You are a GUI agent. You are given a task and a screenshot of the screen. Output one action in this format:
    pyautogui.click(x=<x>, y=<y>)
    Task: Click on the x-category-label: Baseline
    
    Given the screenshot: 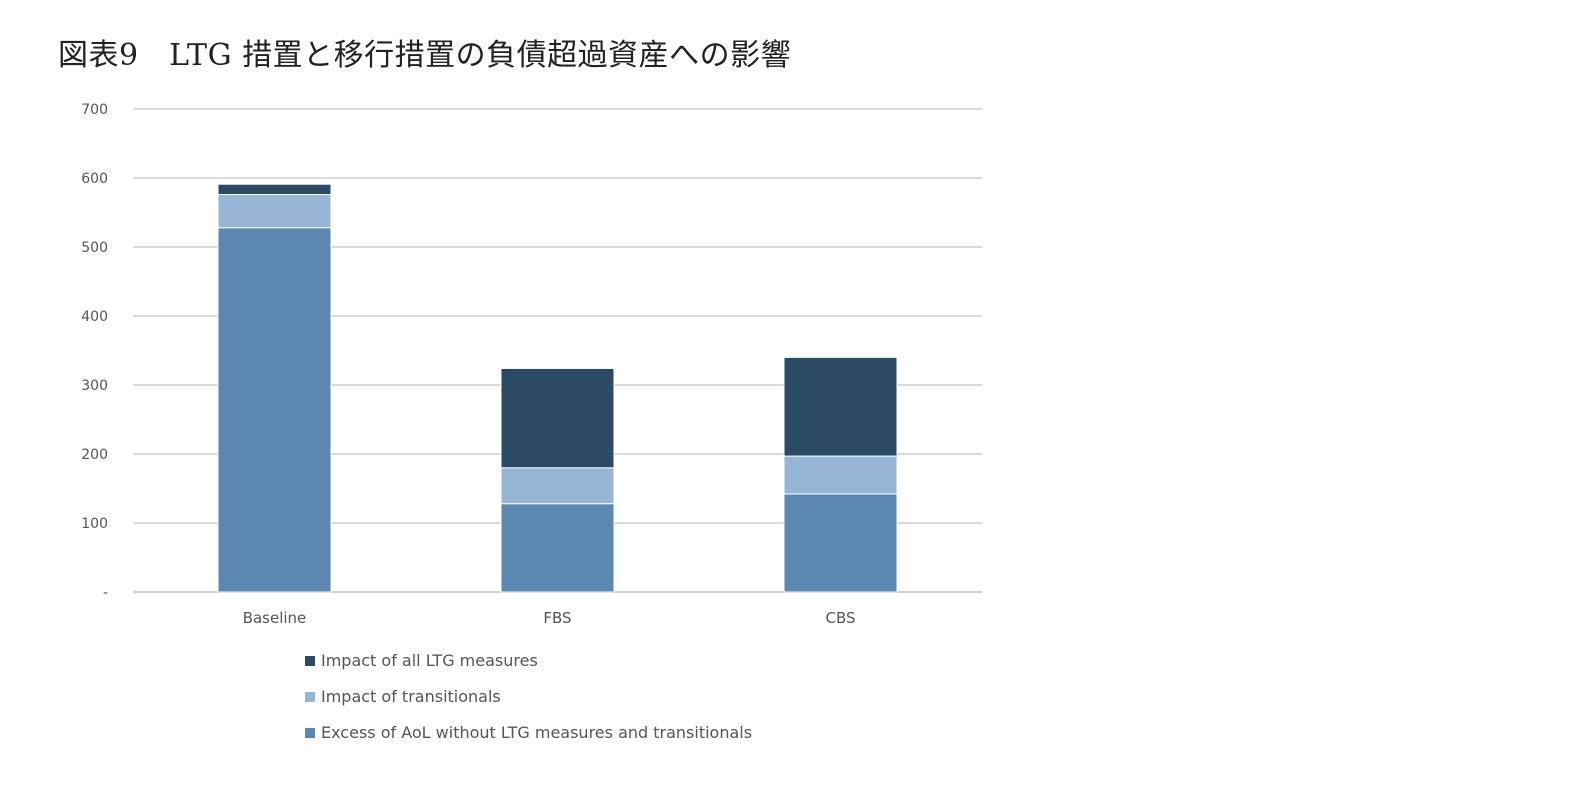 What is the action you would take?
    pyautogui.click(x=275, y=618)
    